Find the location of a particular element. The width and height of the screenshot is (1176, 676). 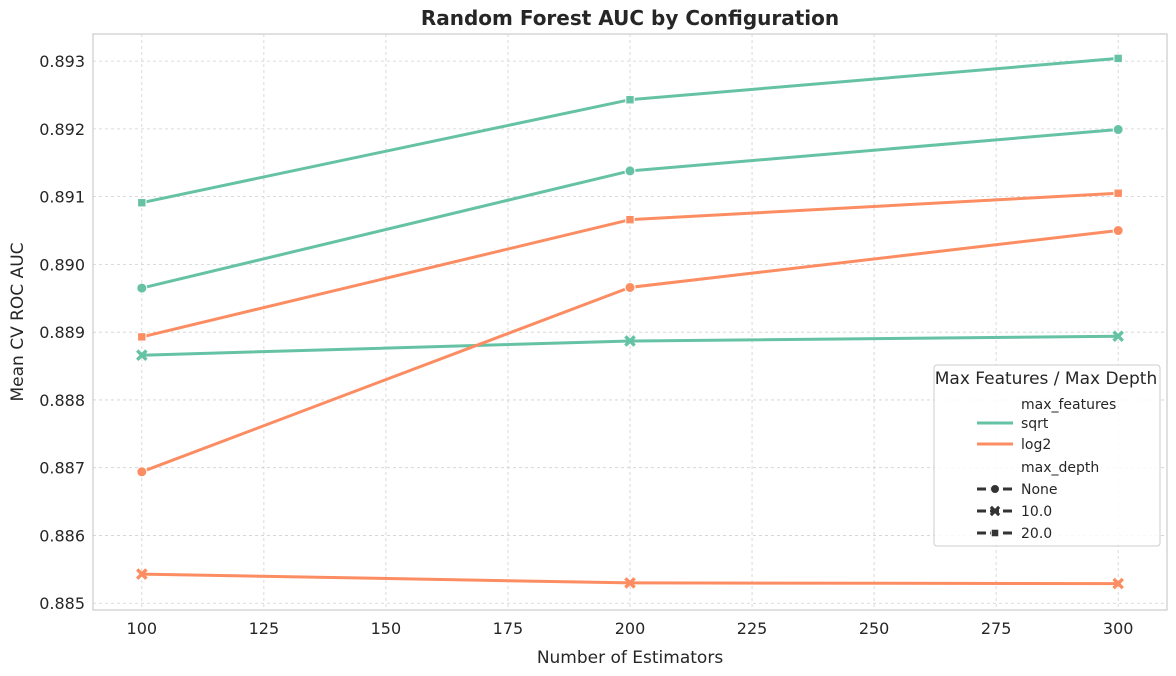

x-tick-label: 125 is located at coordinates (264, 628).